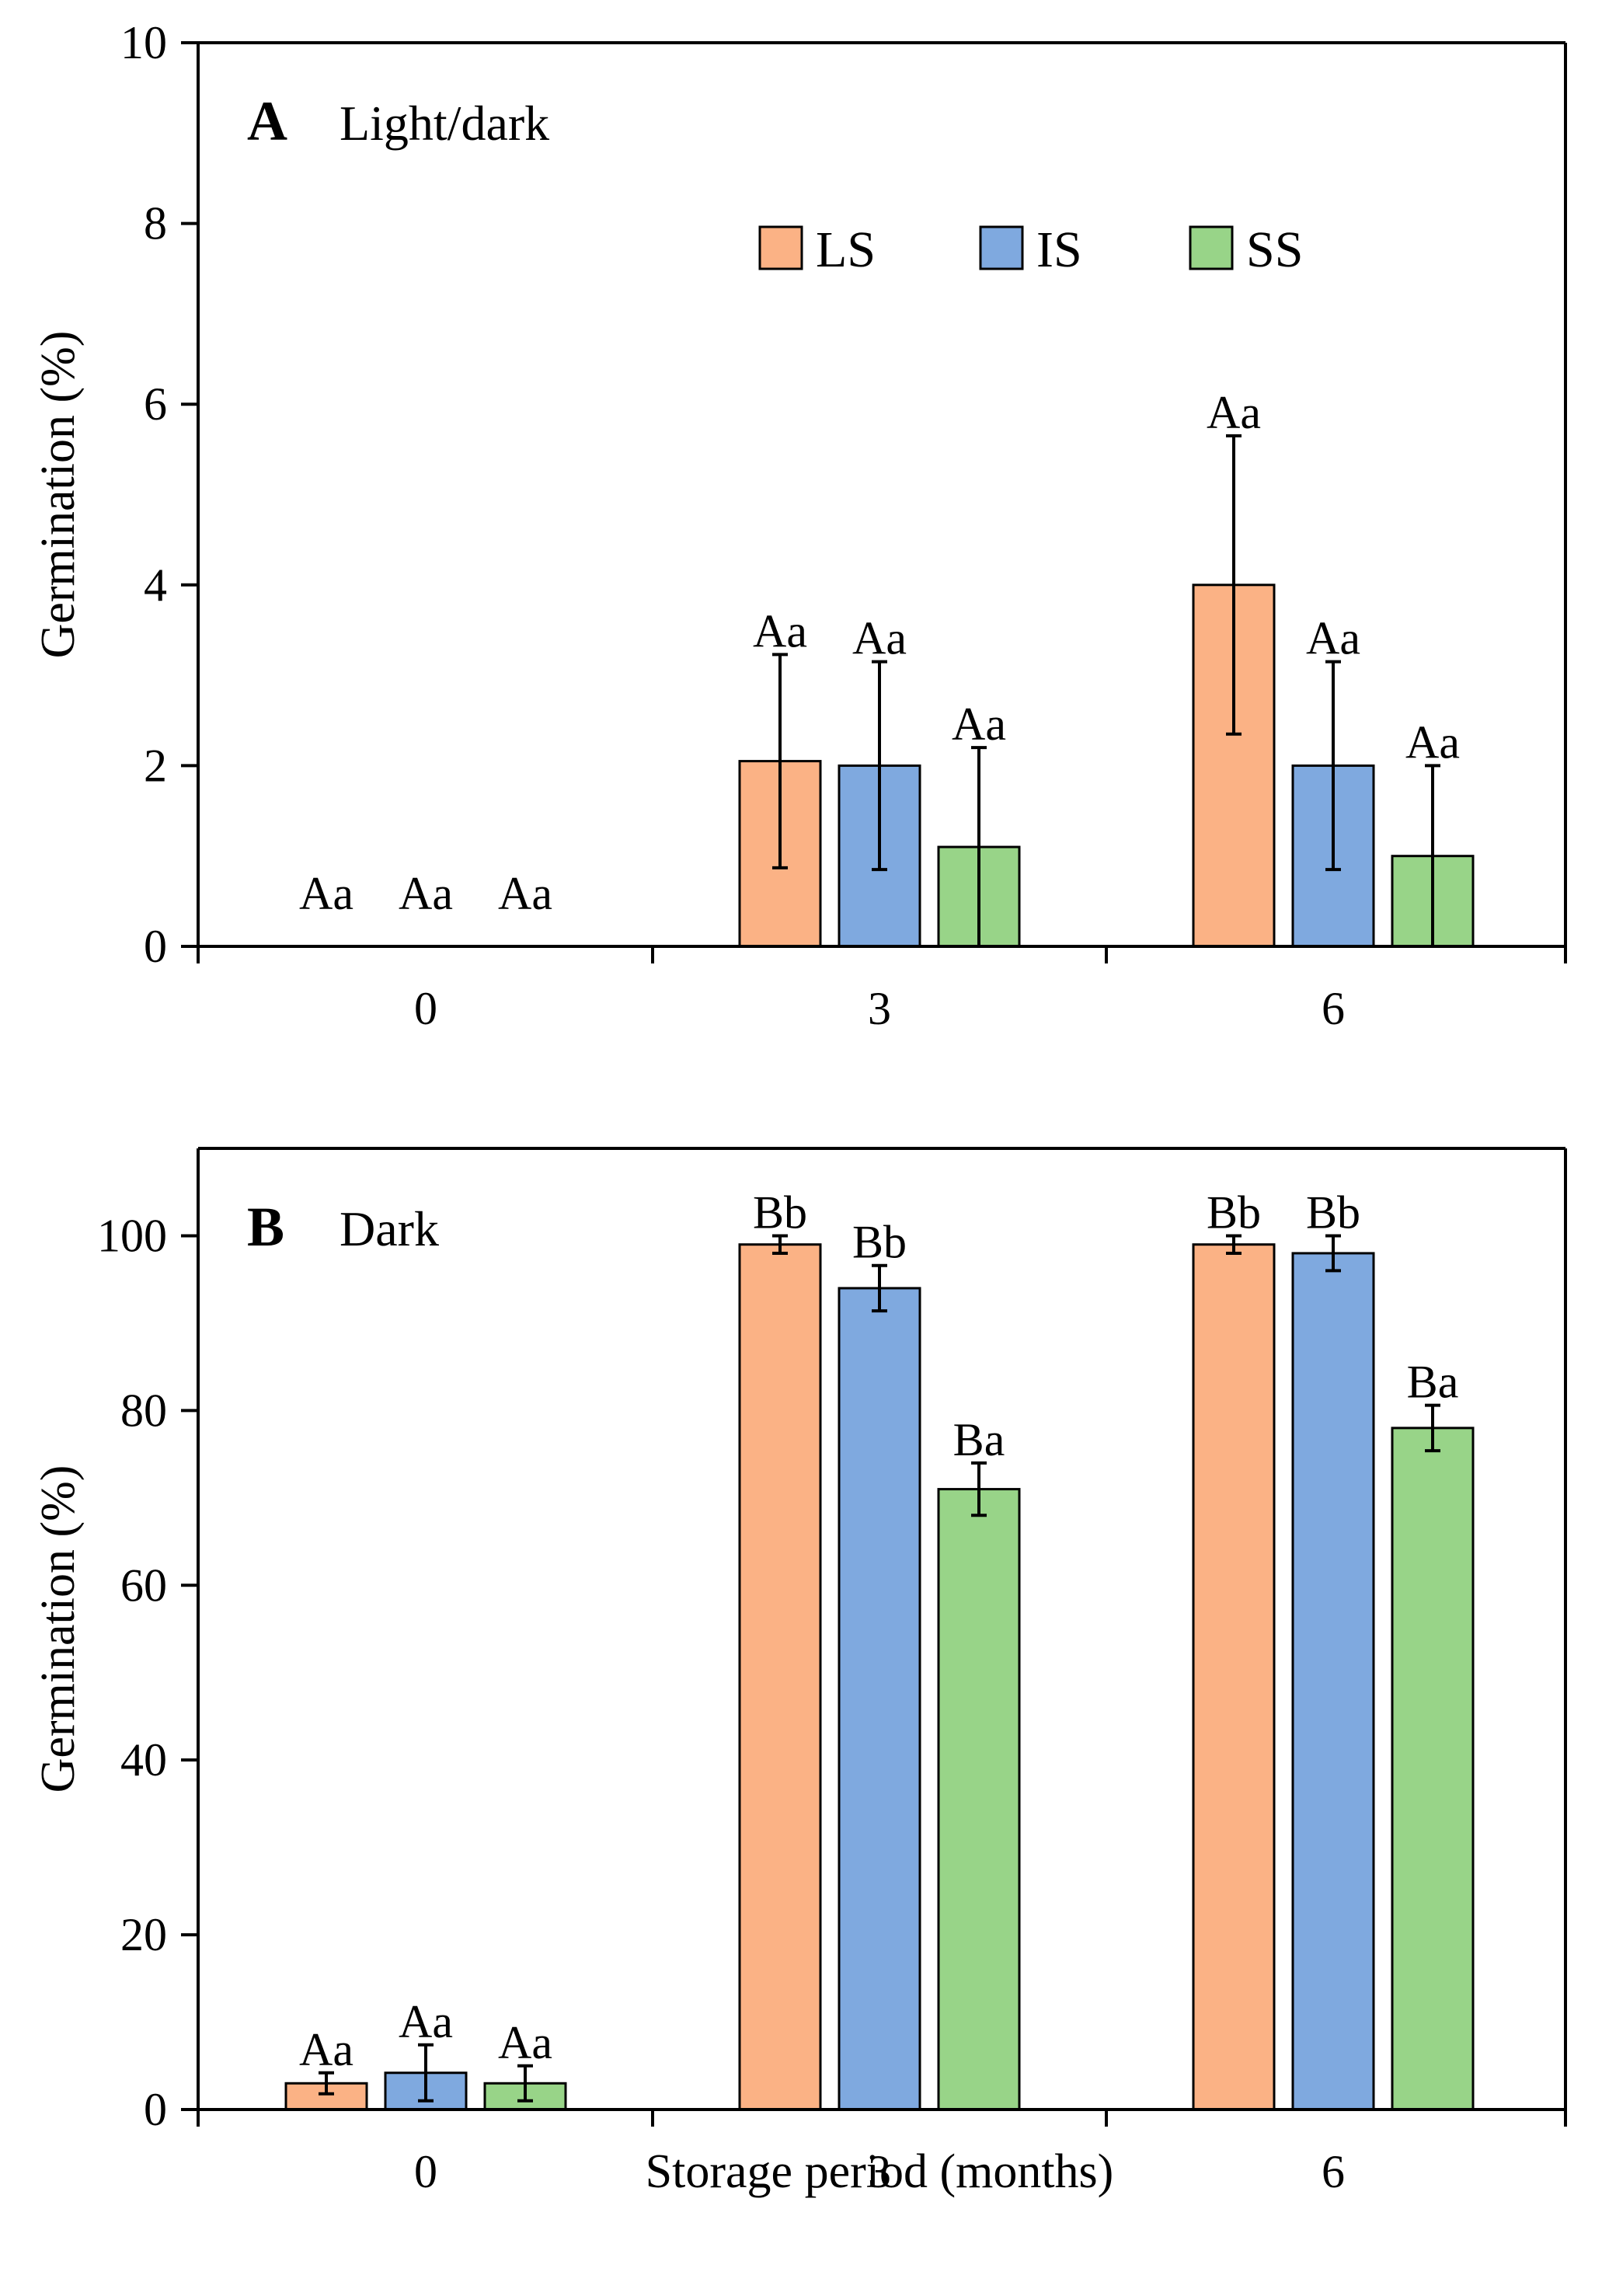 The image size is (1602, 2296). What do you see at coordinates (1274, 249) in the screenshot?
I see `legend-label-ss: SS` at bounding box center [1274, 249].